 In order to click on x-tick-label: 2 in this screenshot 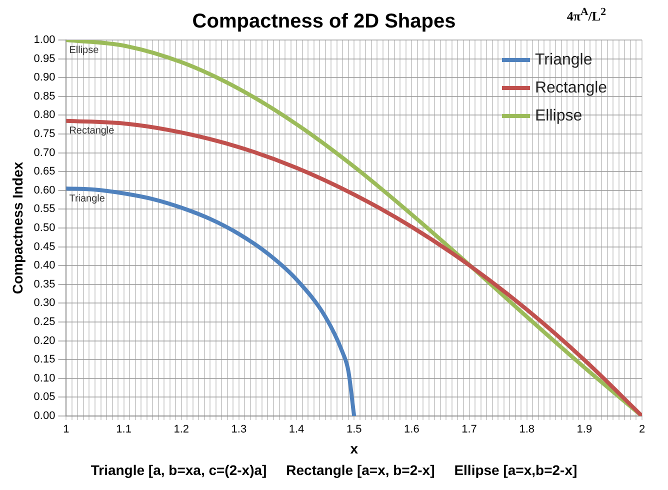, I will do `click(642, 430)`.